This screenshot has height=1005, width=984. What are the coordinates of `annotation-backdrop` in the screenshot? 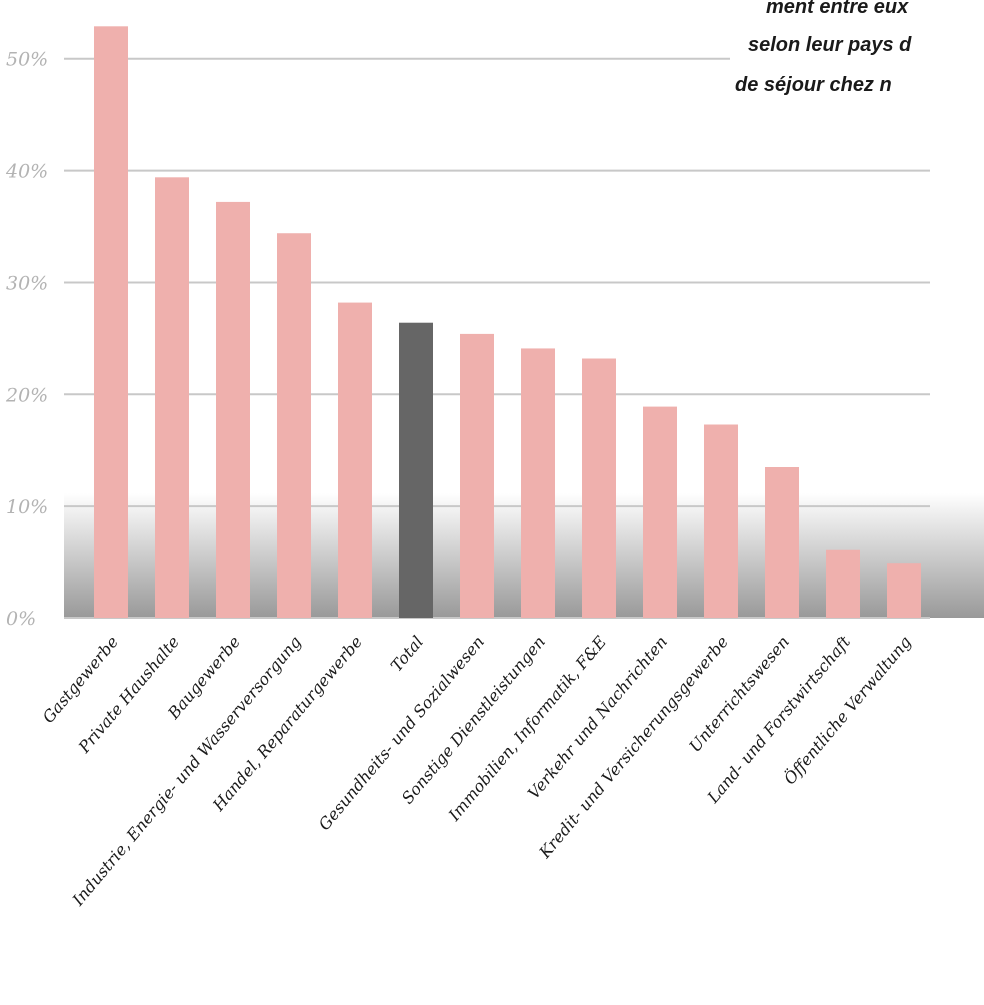 It's located at (857, 56).